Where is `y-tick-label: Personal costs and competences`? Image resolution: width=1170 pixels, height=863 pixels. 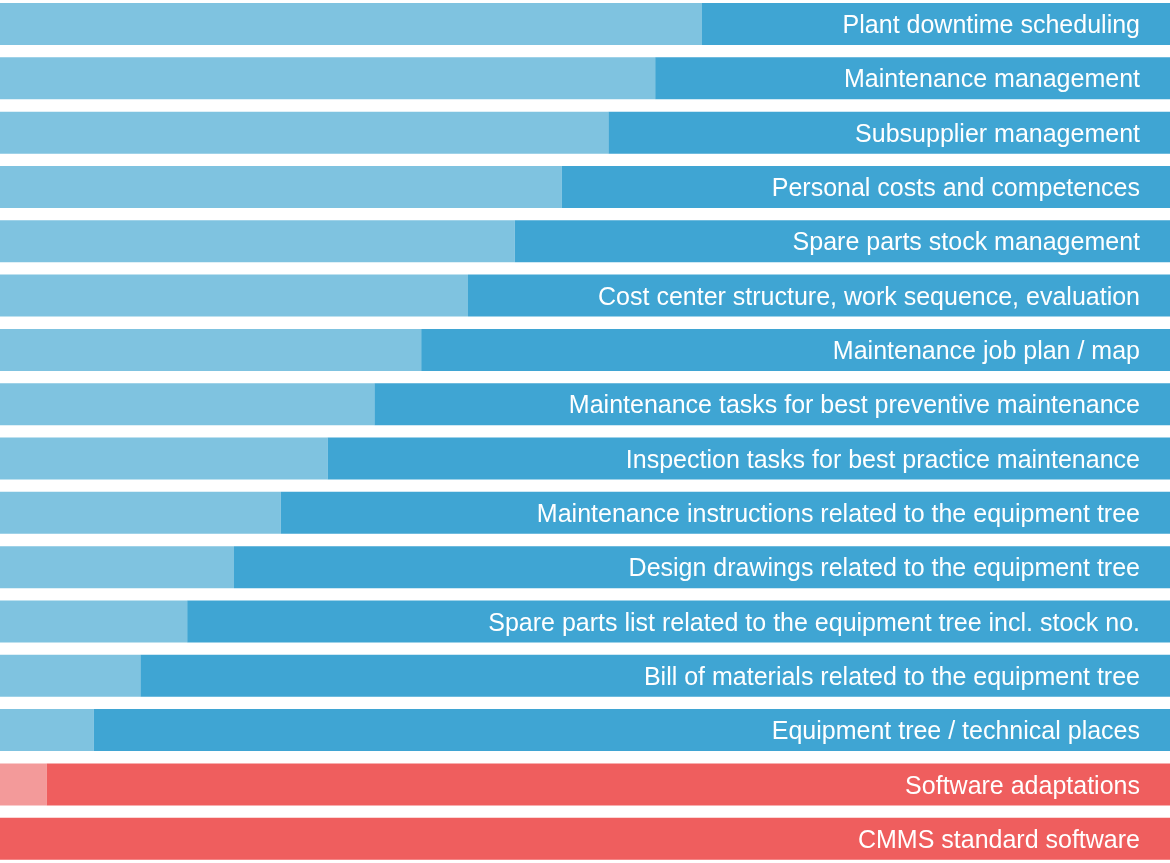 y-tick-label: Personal costs and competences is located at coordinates (955, 187).